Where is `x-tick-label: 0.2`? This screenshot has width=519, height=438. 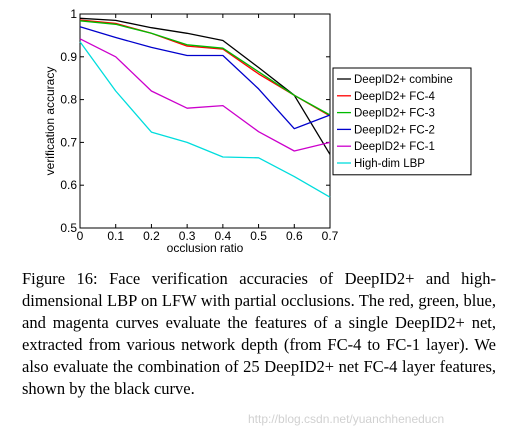 x-tick-label: 0.2 is located at coordinates (151, 236).